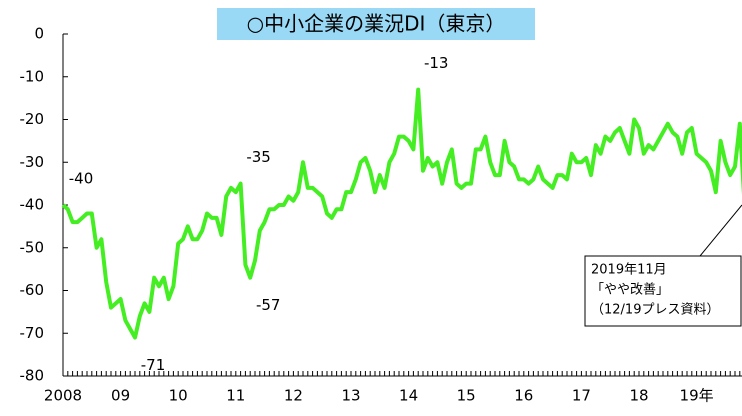 The width and height of the screenshot is (742, 416). What do you see at coordinates (350, 396) in the screenshot?
I see `x-tick-label: 13` at bounding box center [350, 396].